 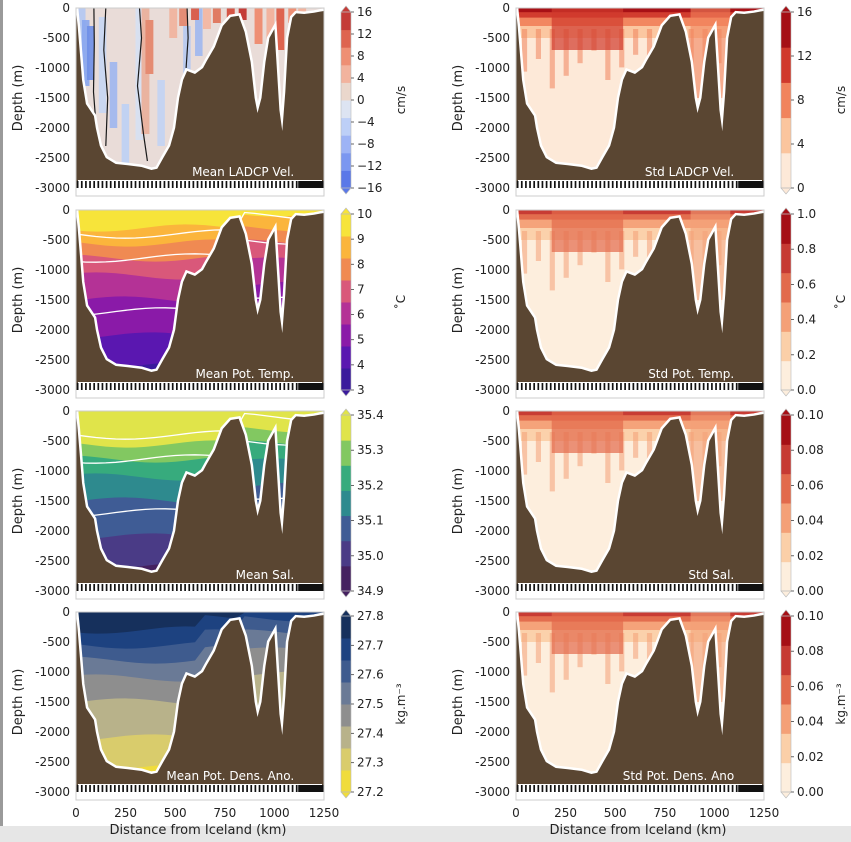 I want to click on colorbar-tick-label: 27.3, so click(x=370, y=763).